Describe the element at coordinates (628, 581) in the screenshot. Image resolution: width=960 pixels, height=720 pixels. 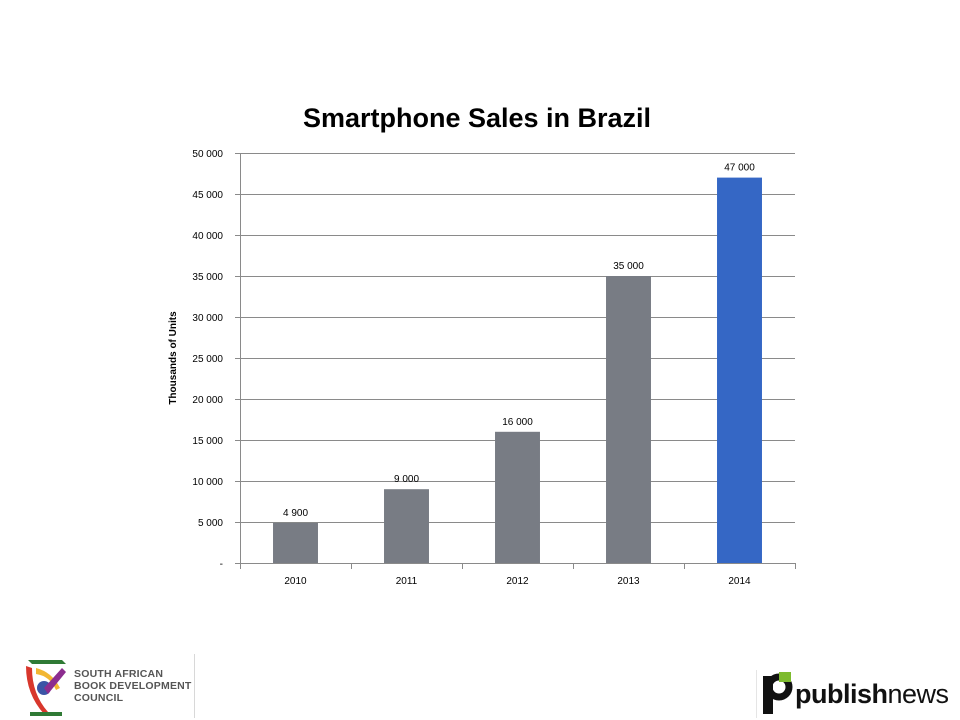
I see `x-tick-label: 2013` at that location.